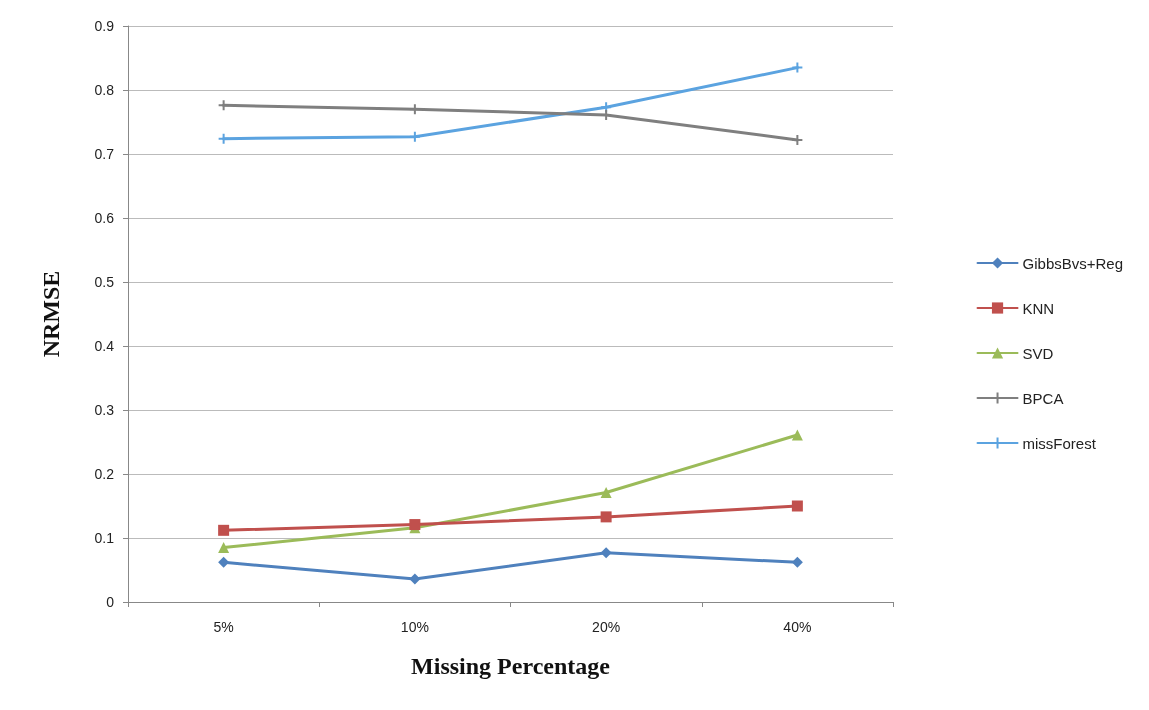  What do you see at coordinates (104, 474) in the screenshot?
I see `y-tick-label: 0.2` at bounding box center [104, 474].